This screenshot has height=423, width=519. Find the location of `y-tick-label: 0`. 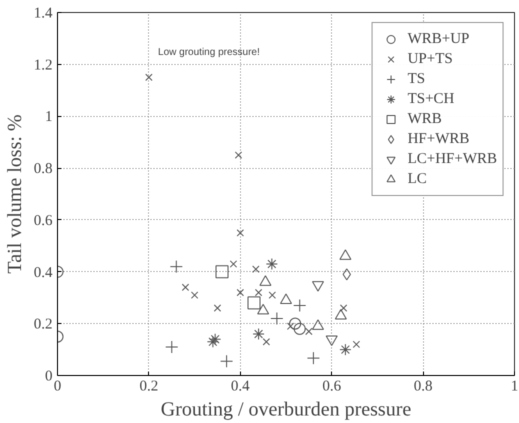

y-tick-label: 0 is located at coordinates (48, 376).